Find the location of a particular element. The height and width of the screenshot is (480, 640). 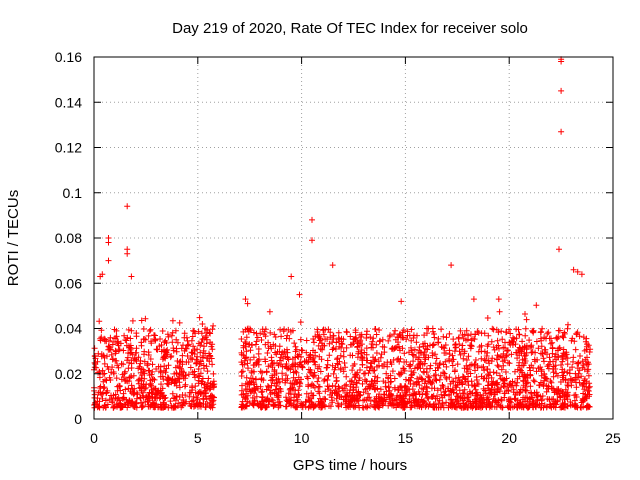

x-tick-label: 10 is located at coordinates (302, 438).